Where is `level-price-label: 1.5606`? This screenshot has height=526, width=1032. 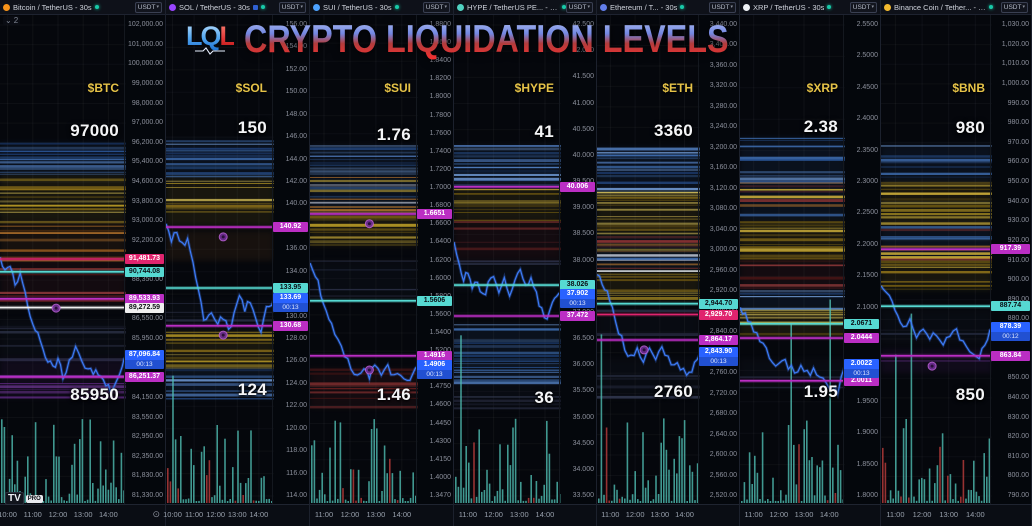 level-price-label: 1.5606 is located at coordinates (434, 300).